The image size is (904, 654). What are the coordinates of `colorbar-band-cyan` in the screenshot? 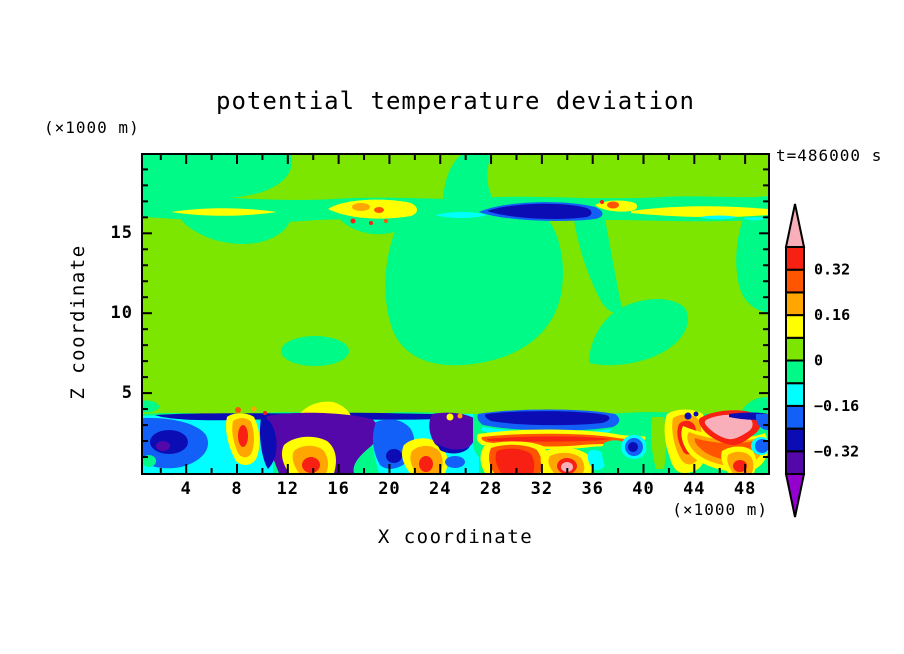 It's located at (795, 394).